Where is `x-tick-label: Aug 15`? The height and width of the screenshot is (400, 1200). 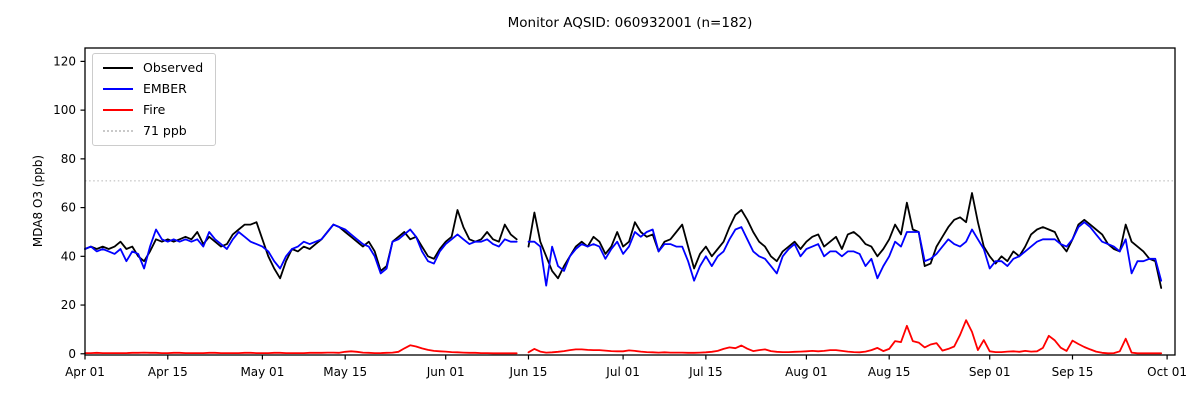
x-tick-label: Aug 15 is located at coordinates (889, 372).